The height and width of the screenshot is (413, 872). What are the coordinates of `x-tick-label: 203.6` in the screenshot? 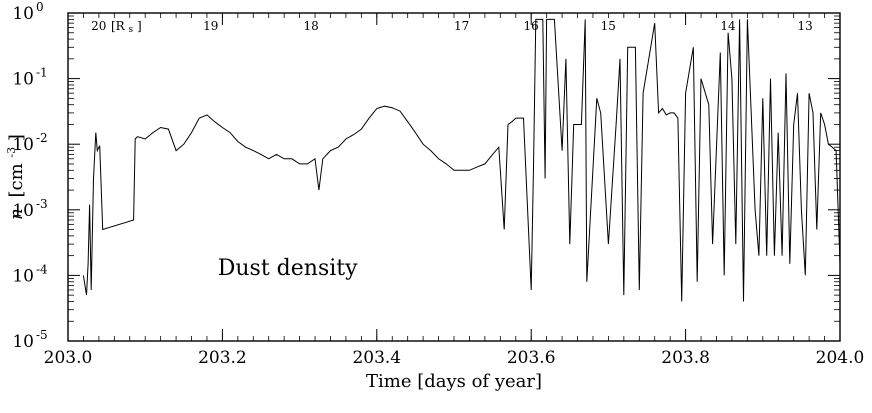 It's located at (531, 358).